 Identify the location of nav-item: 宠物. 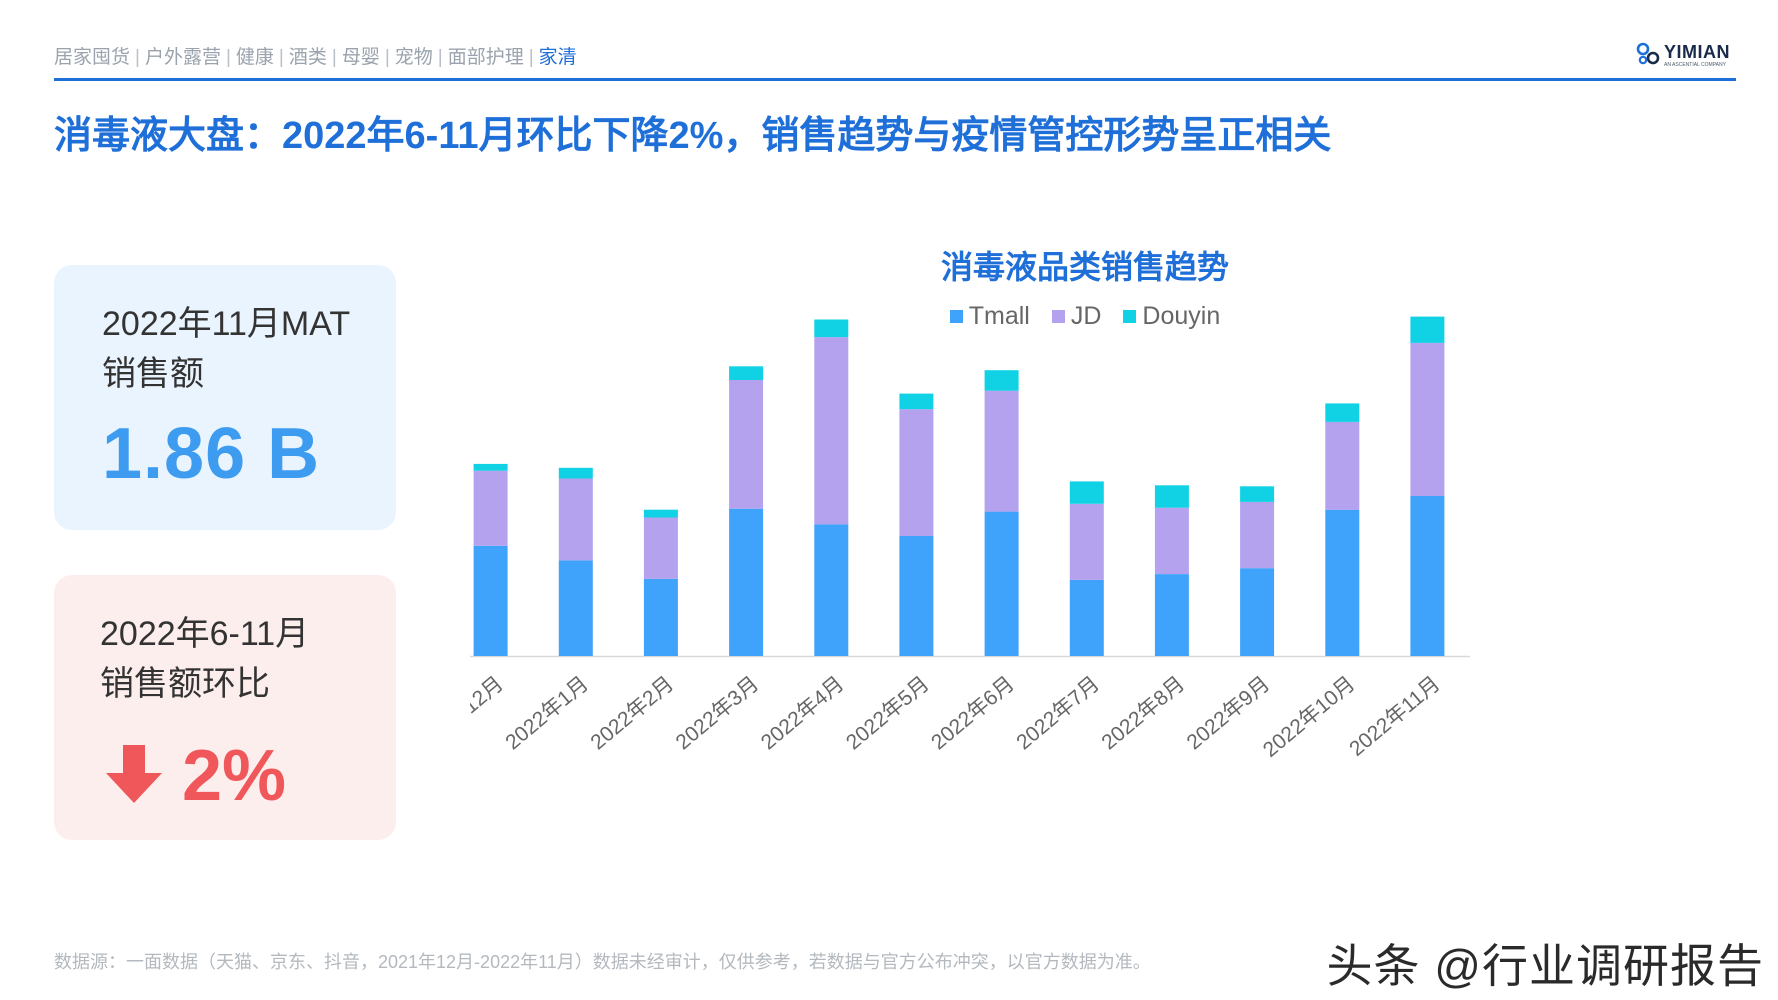
(413, 57).